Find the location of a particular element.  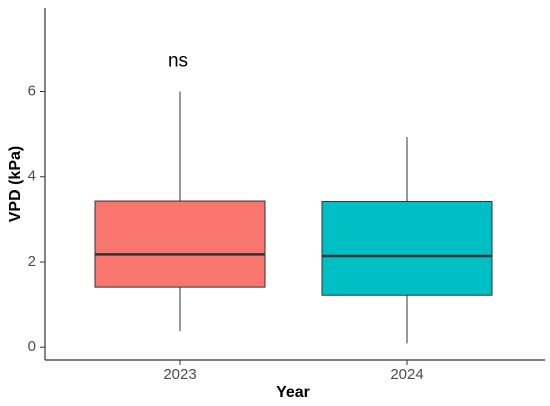

x-tick-label: 2024 is located at coordinates (406, 374).